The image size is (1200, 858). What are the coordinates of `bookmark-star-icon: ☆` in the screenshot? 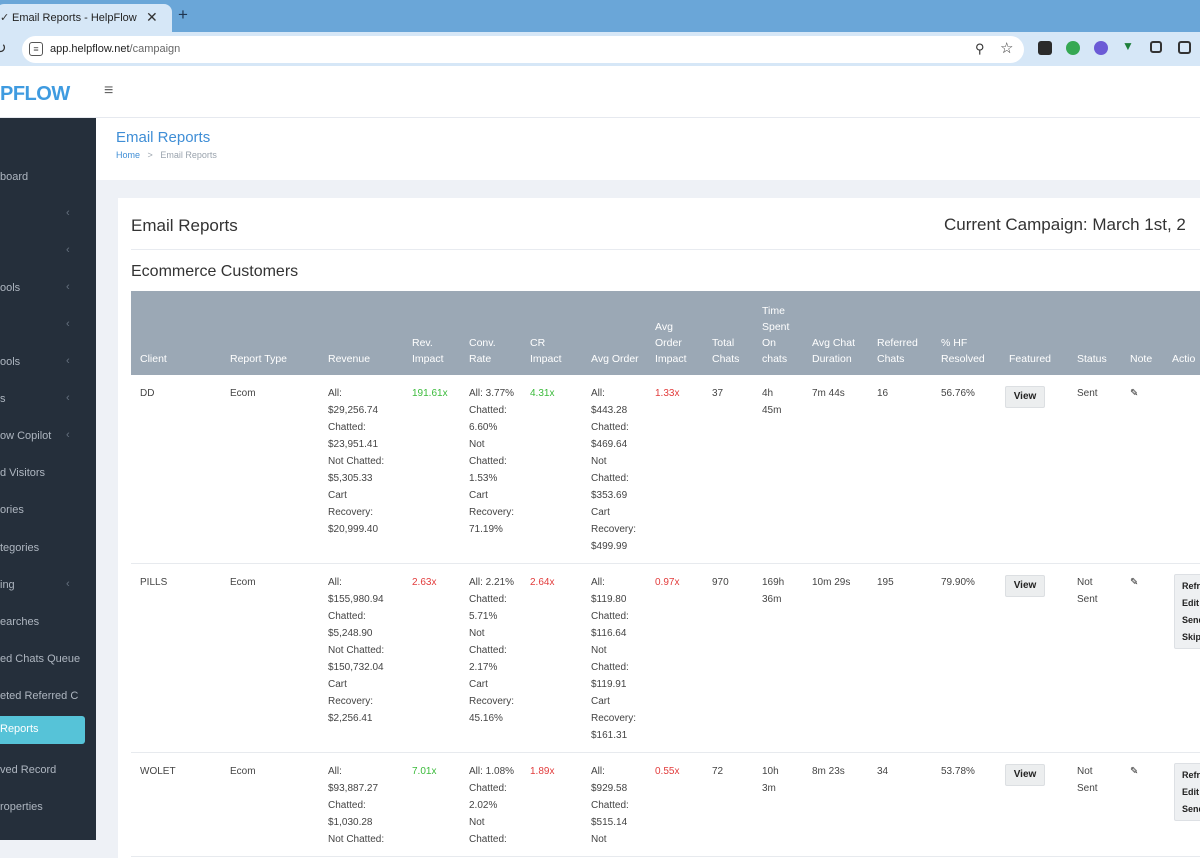 It's located at (1007, 48).